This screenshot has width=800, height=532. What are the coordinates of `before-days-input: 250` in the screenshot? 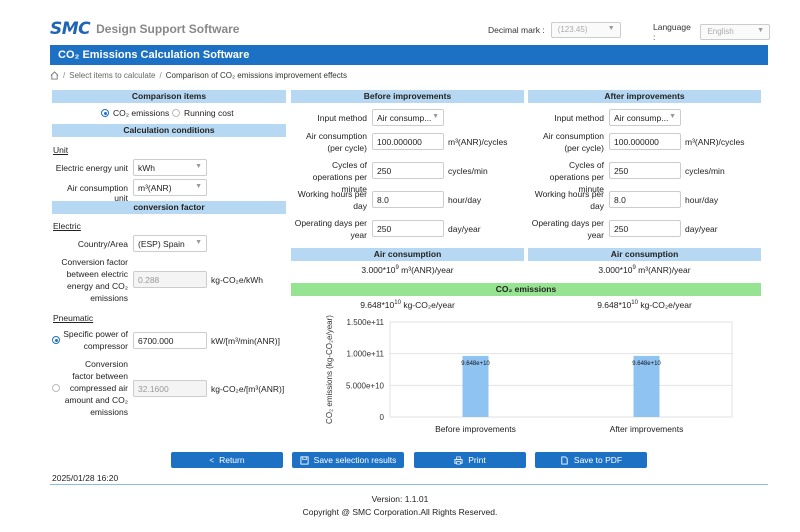 It's located at (408, 228).